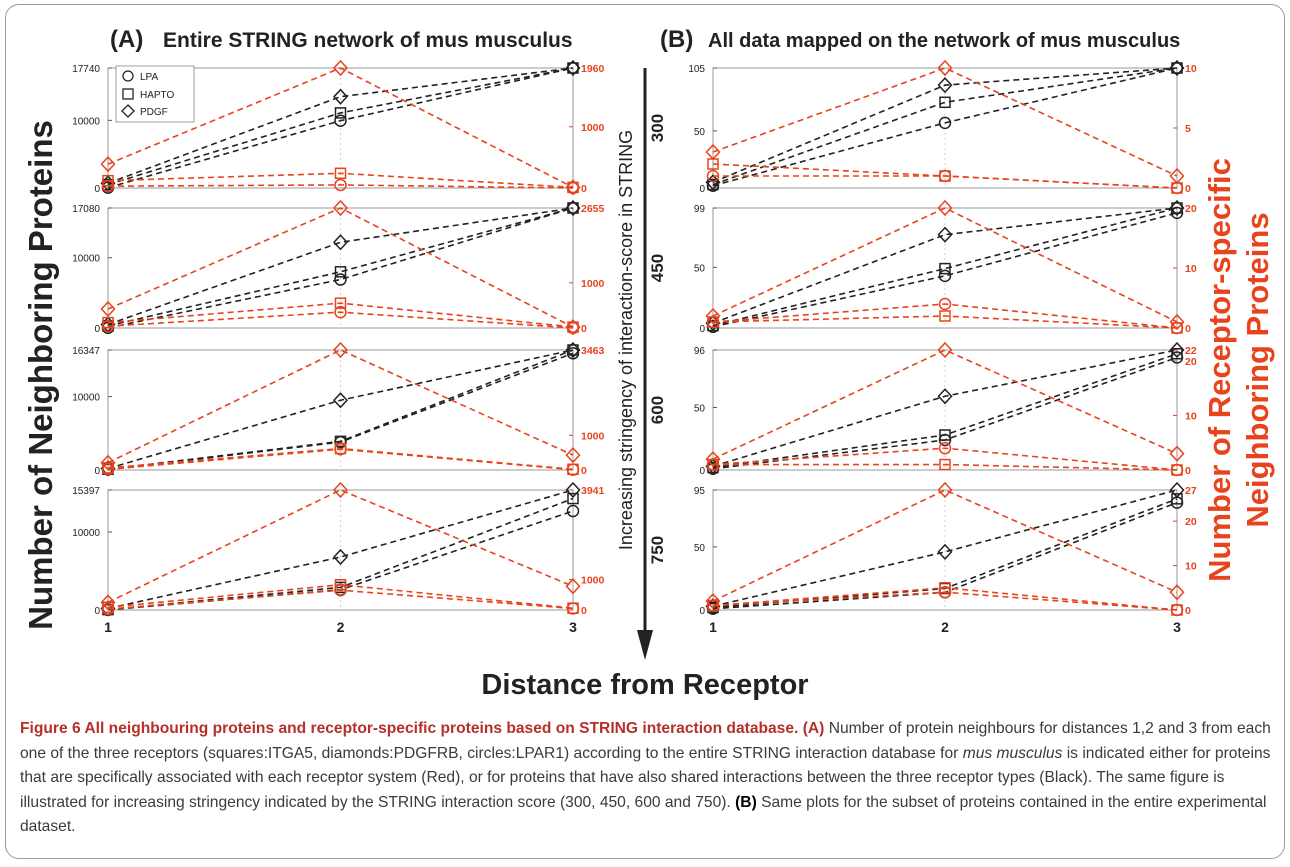 This screenshot has height=867, width=1290. Describe the element at coordinates (700, 351) in the screenshot. I see `tick-label-left: 96` at that location.